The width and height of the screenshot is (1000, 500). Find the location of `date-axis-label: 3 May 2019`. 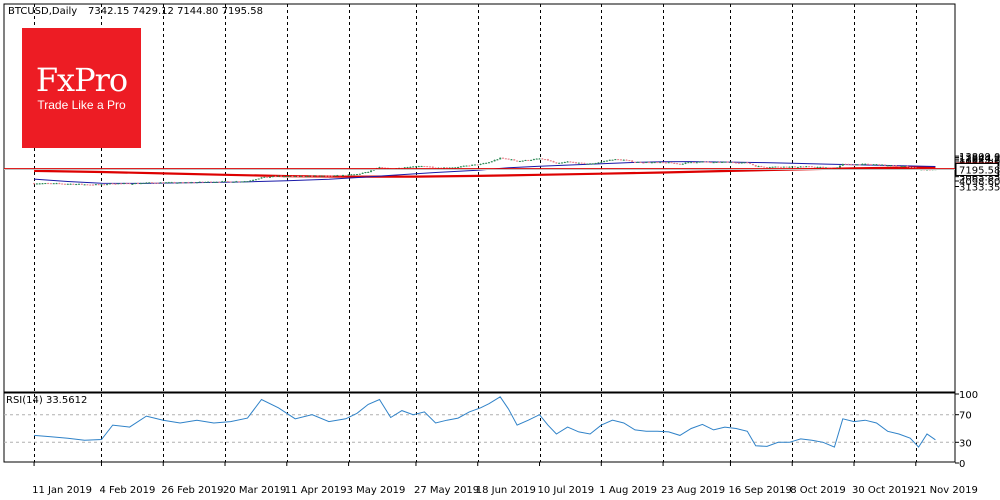

date-axis-label: 3 May 2019 is located at coordinates (376, 490).